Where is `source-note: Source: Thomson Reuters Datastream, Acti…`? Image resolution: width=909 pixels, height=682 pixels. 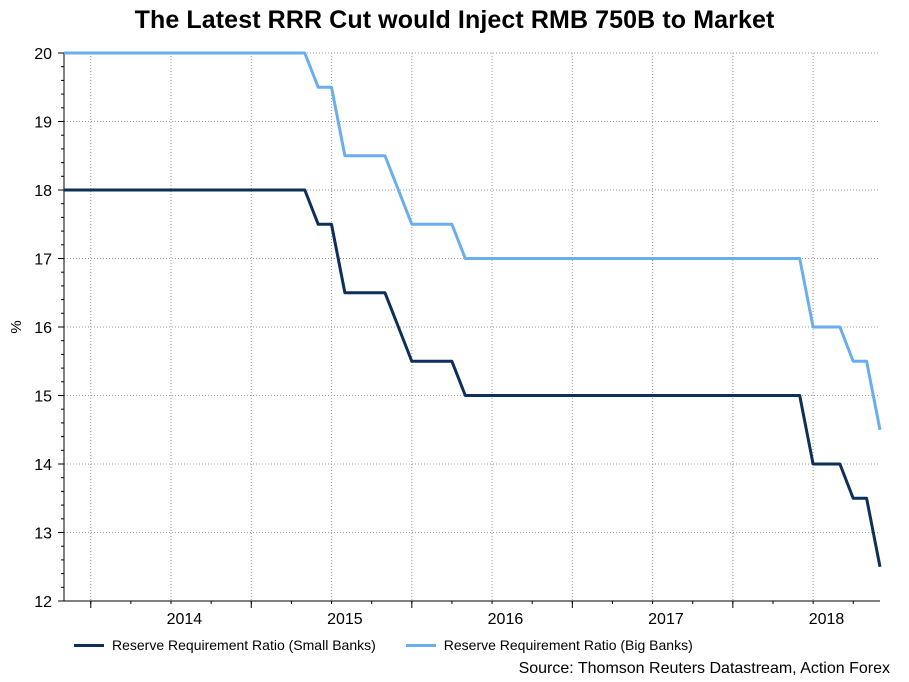
source-note: Source: Thomson Reuters Datastream, Acti… is located at coordinates (704, 668).